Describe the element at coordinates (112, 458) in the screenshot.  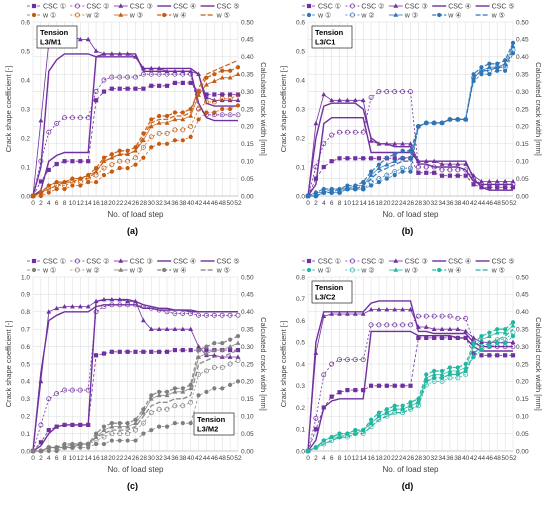
I see `x-tick-label: 20` at that location.